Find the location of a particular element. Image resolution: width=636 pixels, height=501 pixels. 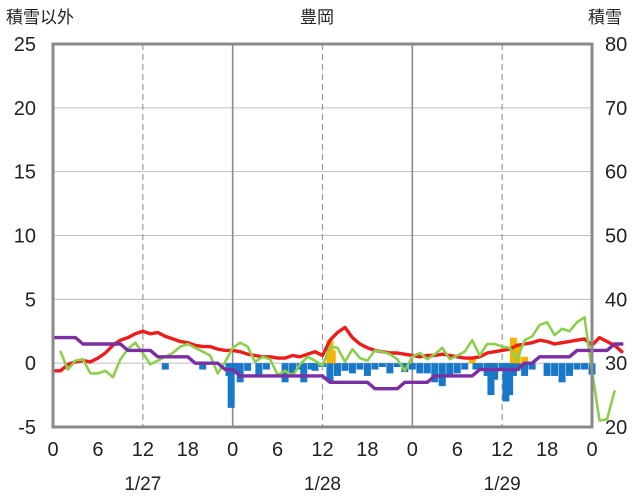

bar-layer is located at coordinates (378, 372).